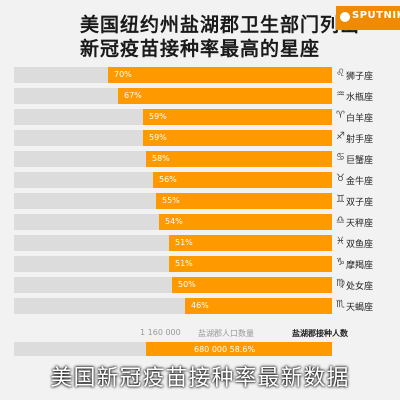 Image resolution: width=400 pixels, height=400 pixels. What do you see at coordinates (250, 243) in the screenshot?
I see `bar-双鱼座` at bounding box center [250, 243].